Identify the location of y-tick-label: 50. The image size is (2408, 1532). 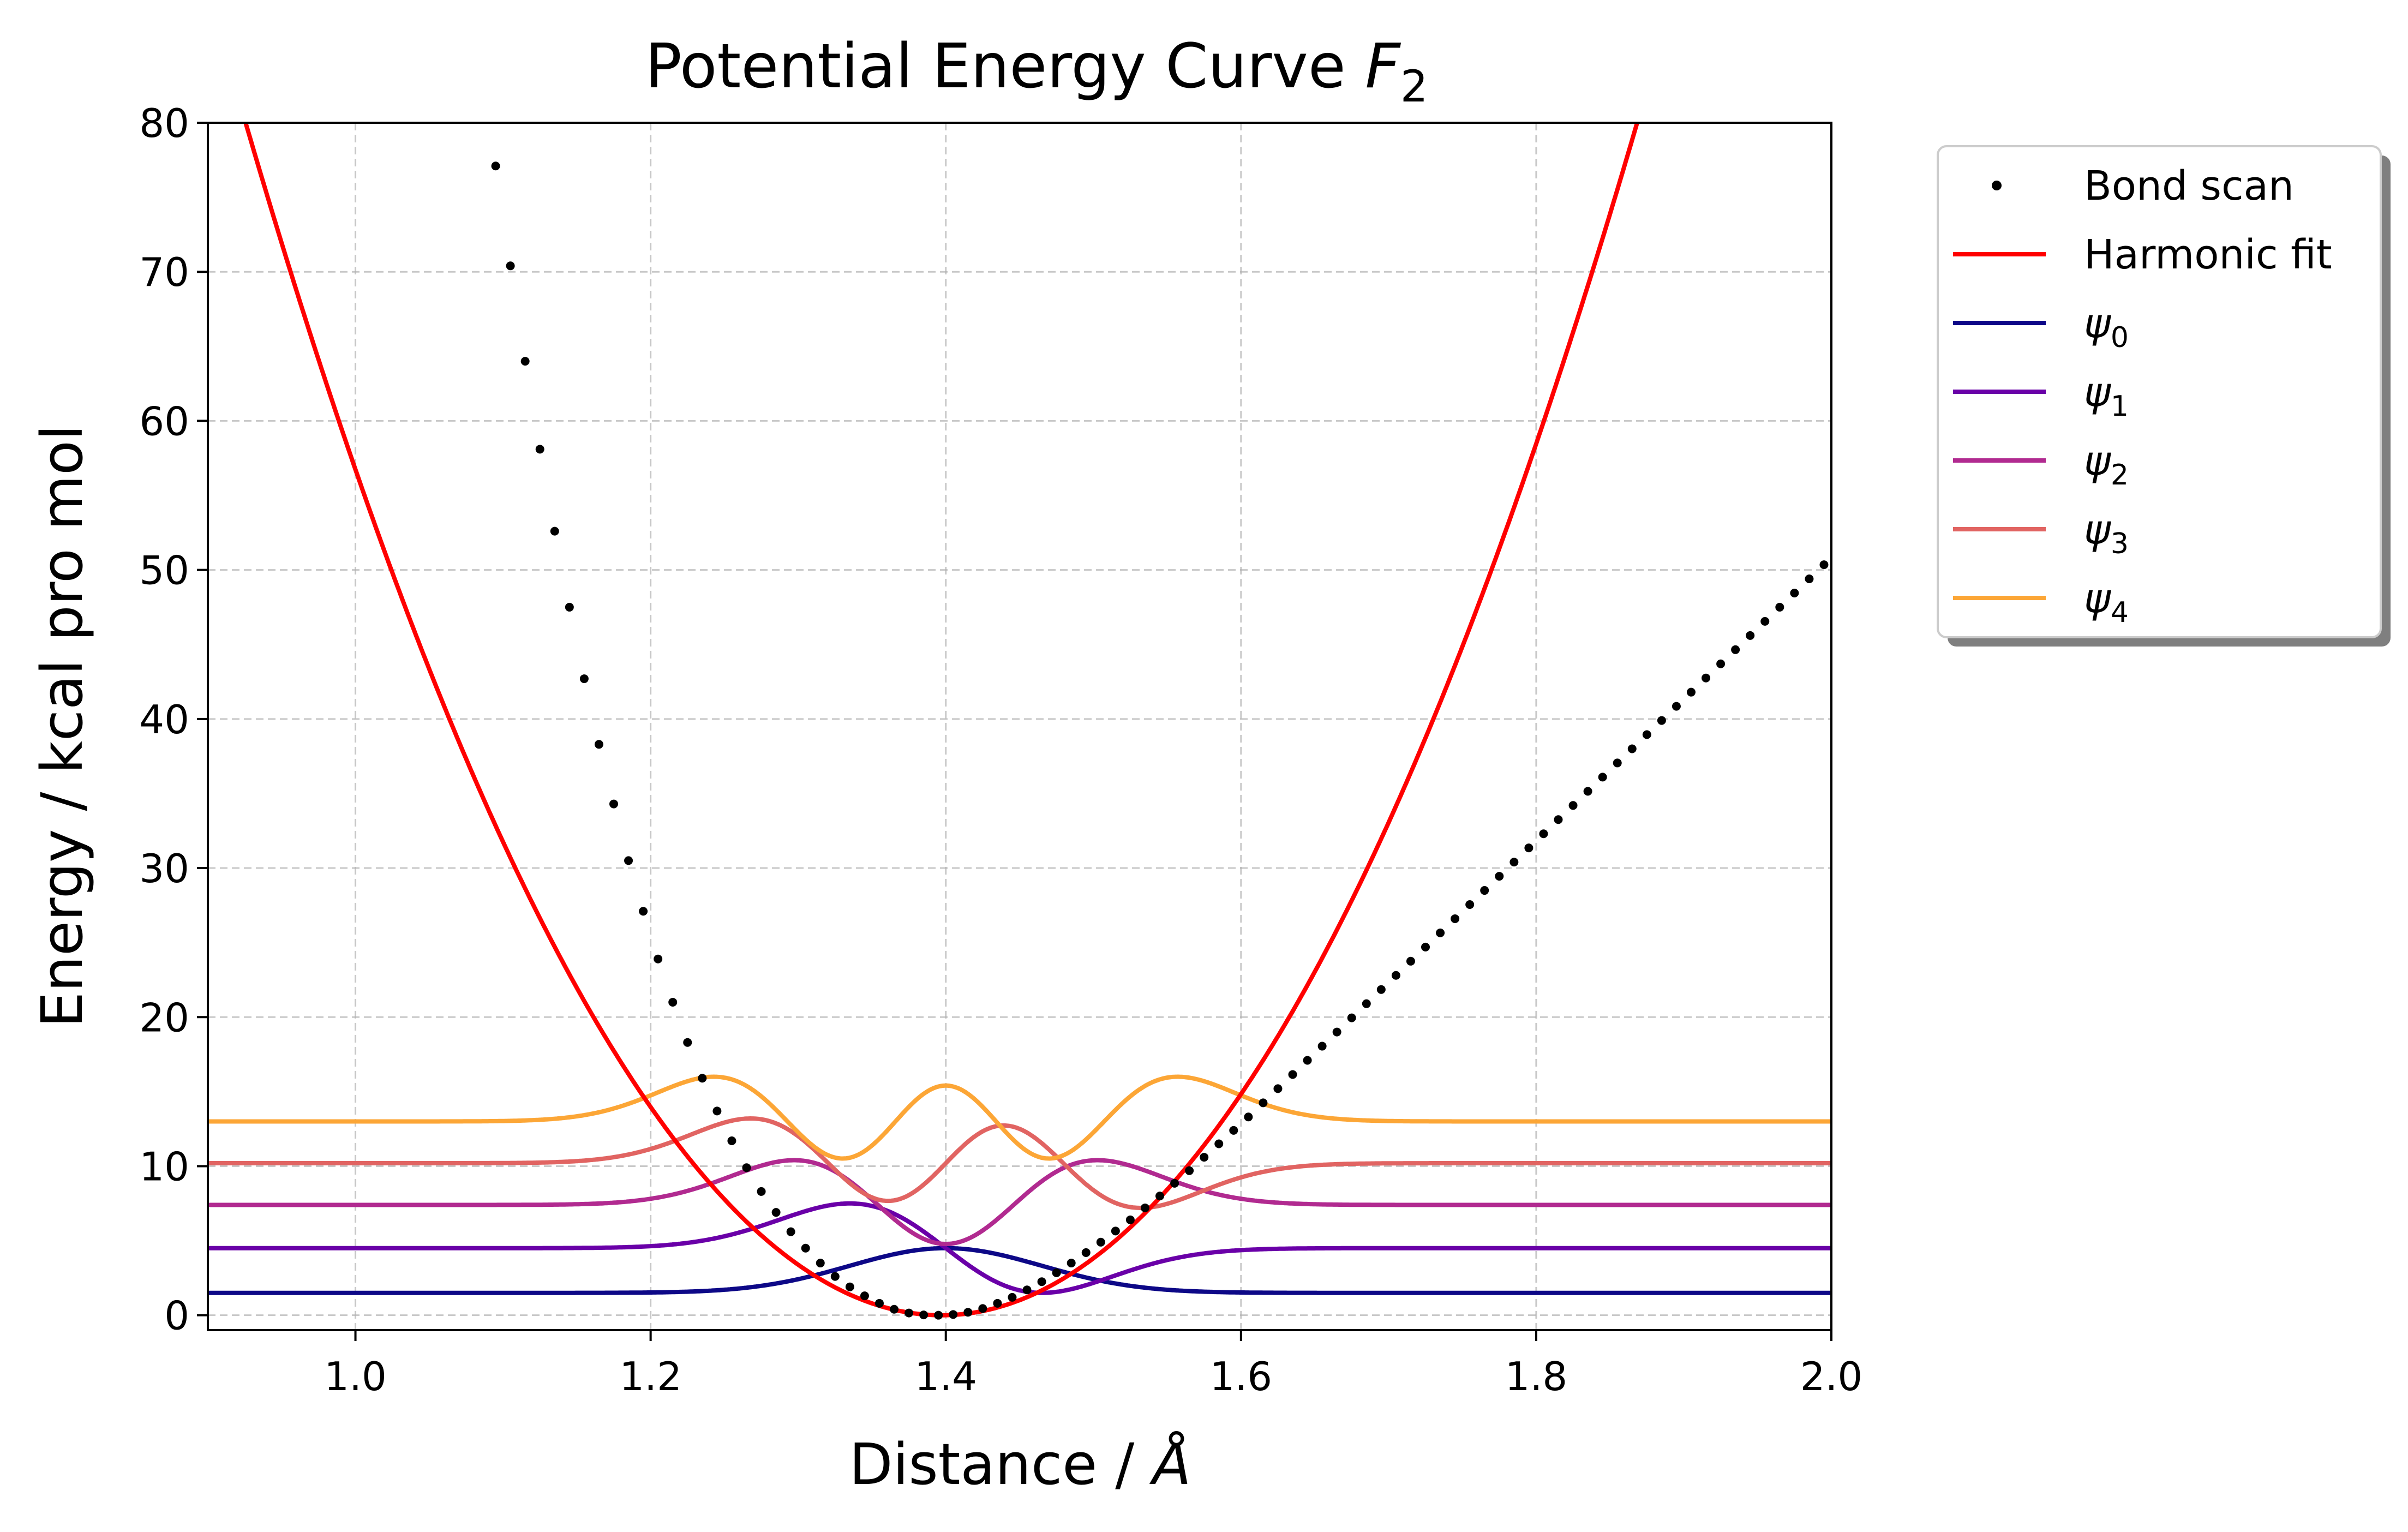
(164, 571).